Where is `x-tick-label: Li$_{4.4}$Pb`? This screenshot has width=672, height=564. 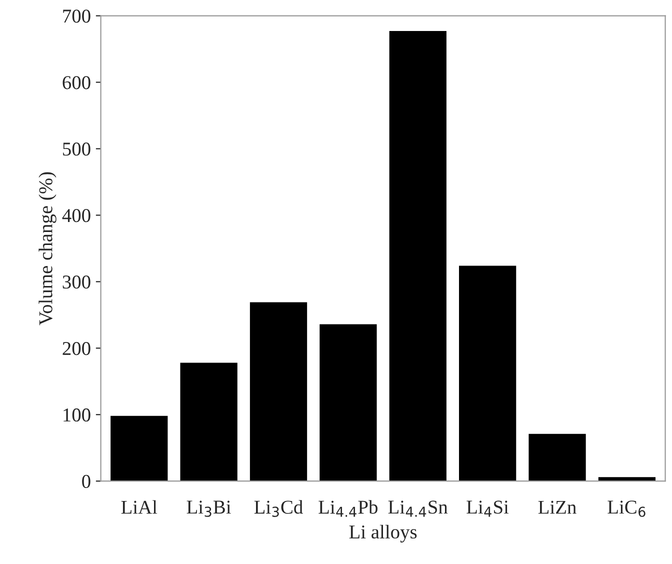
x-tick-label: Li$_{4.4}$Pb is located at coordinates (348, 508).